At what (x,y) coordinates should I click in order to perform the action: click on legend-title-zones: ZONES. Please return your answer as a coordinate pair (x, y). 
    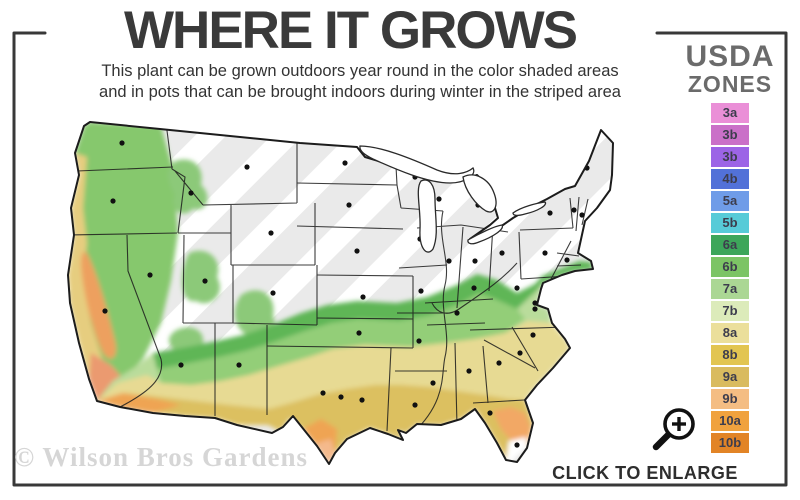
    Looking at the image, I should click on (730, 84).